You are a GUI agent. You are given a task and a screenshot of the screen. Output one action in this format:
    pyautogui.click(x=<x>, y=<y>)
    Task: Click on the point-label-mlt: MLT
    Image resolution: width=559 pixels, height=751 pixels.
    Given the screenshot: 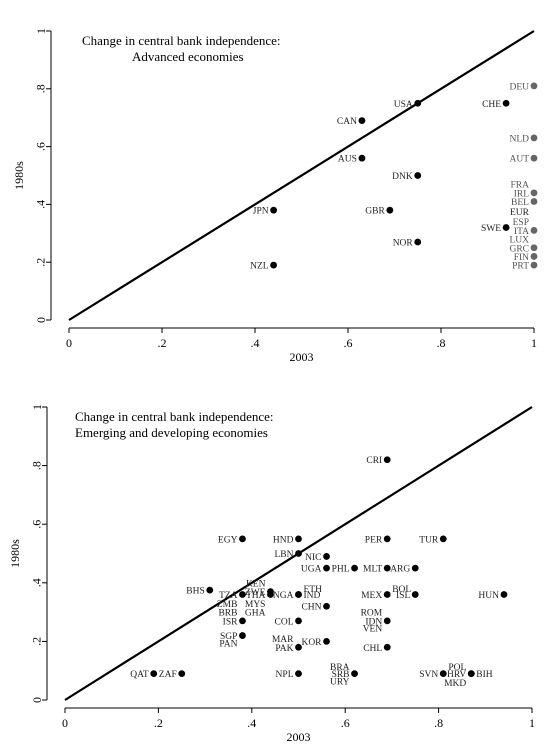 What is the action you would take?
    pyautogui.click(x=372, y=570)
    